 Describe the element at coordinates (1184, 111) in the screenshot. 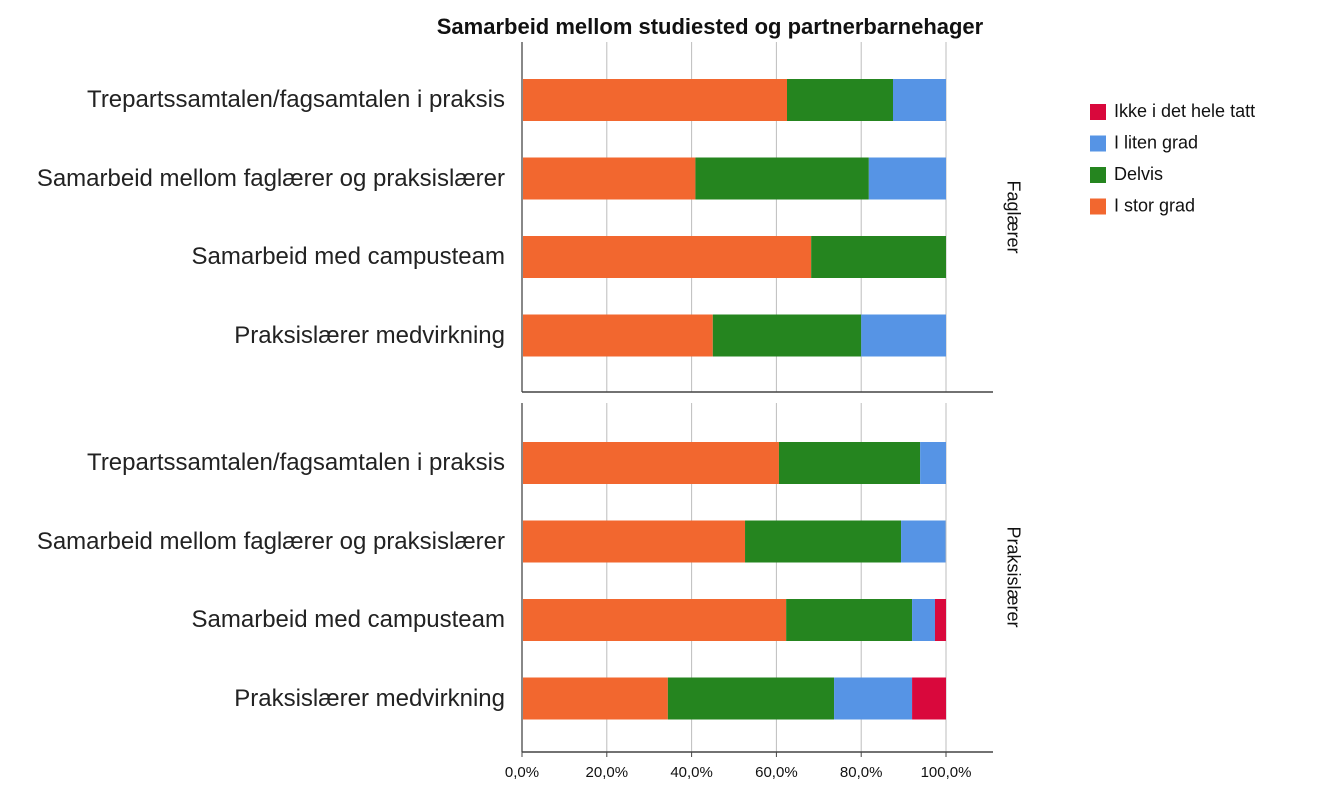

I see `legend-label: Ikke i det hele tatt` at that location.